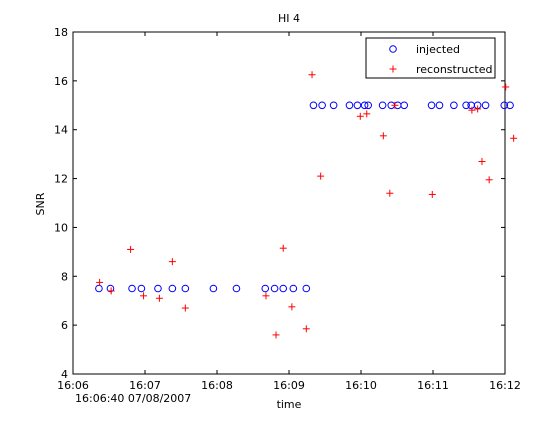  I want to click on legend-label: injected, so click(438, 49).